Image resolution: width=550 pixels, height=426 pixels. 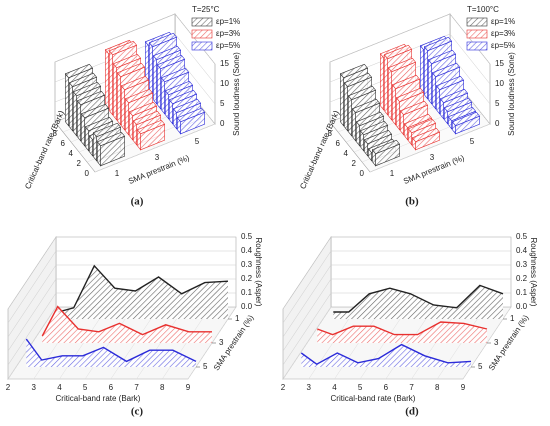 What do you see at coordinates (412, 412) in the screenshot?
I see `caption: (d)` at bounding box center [412, 412].